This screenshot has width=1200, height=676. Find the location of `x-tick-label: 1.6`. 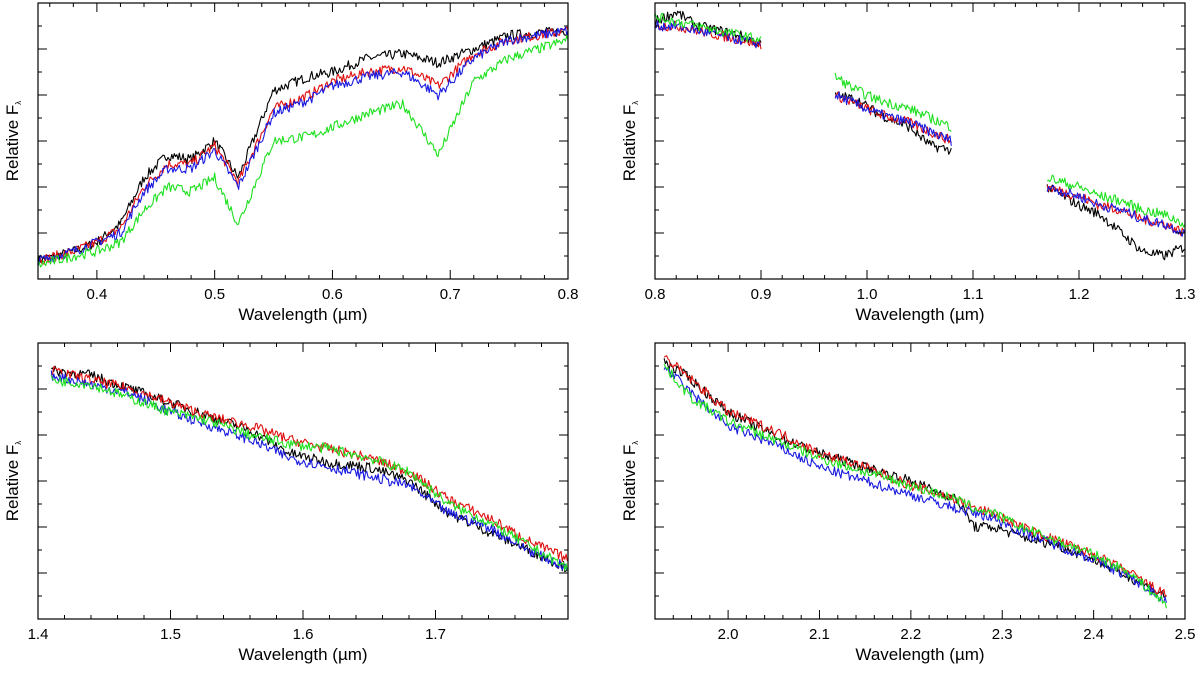

x-tick-label: 1.6 is located at coordinates (303, 634).